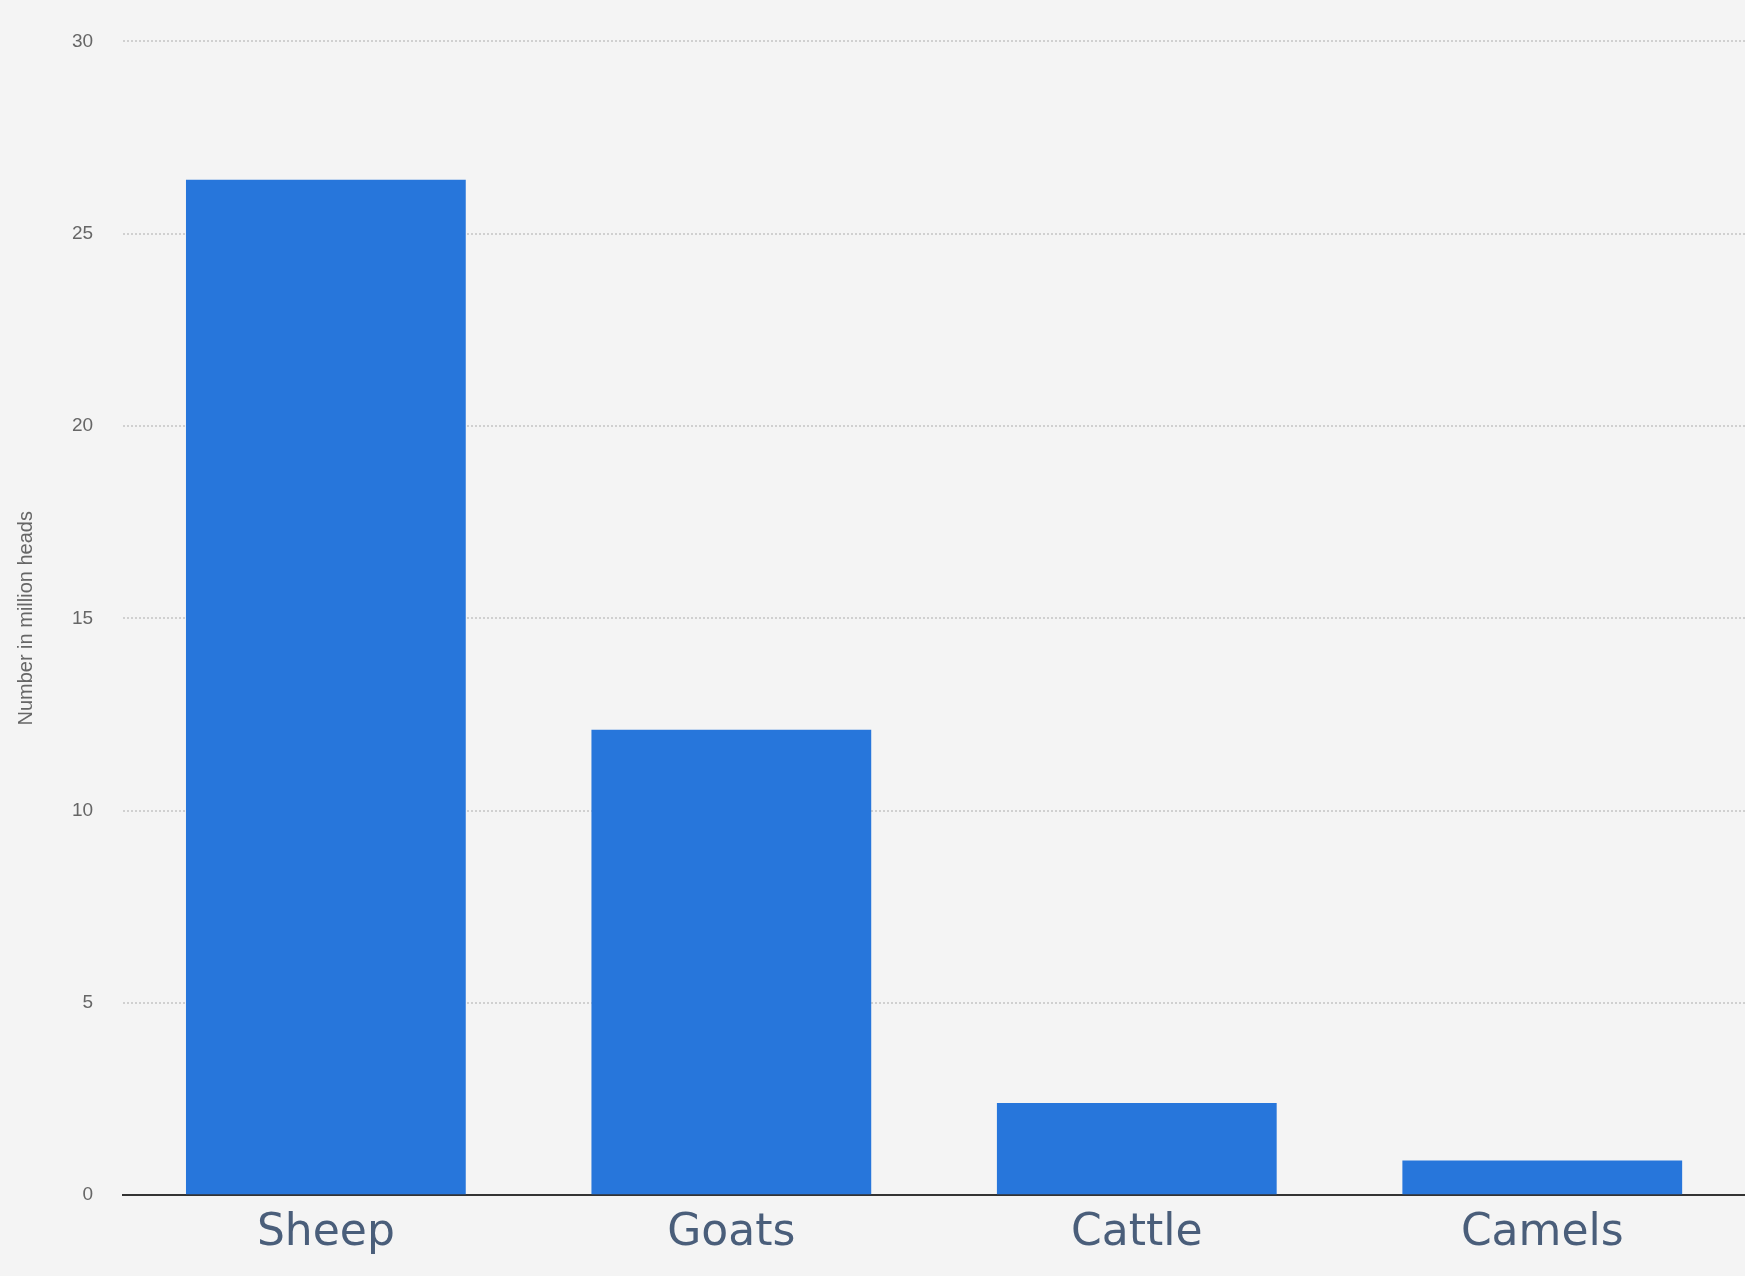 The width and height of the screenshot is (1745, 1276). What do you see at coordinates (82, 809) in the screenshot?
I see `y-tick-label: 10` at bounding box center [82, 809].